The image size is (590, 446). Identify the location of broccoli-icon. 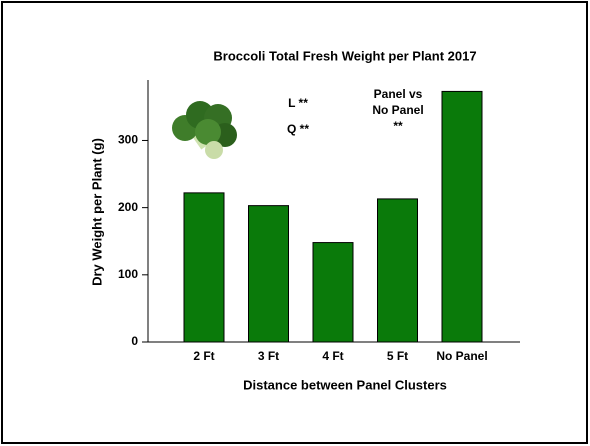
(204, 130).